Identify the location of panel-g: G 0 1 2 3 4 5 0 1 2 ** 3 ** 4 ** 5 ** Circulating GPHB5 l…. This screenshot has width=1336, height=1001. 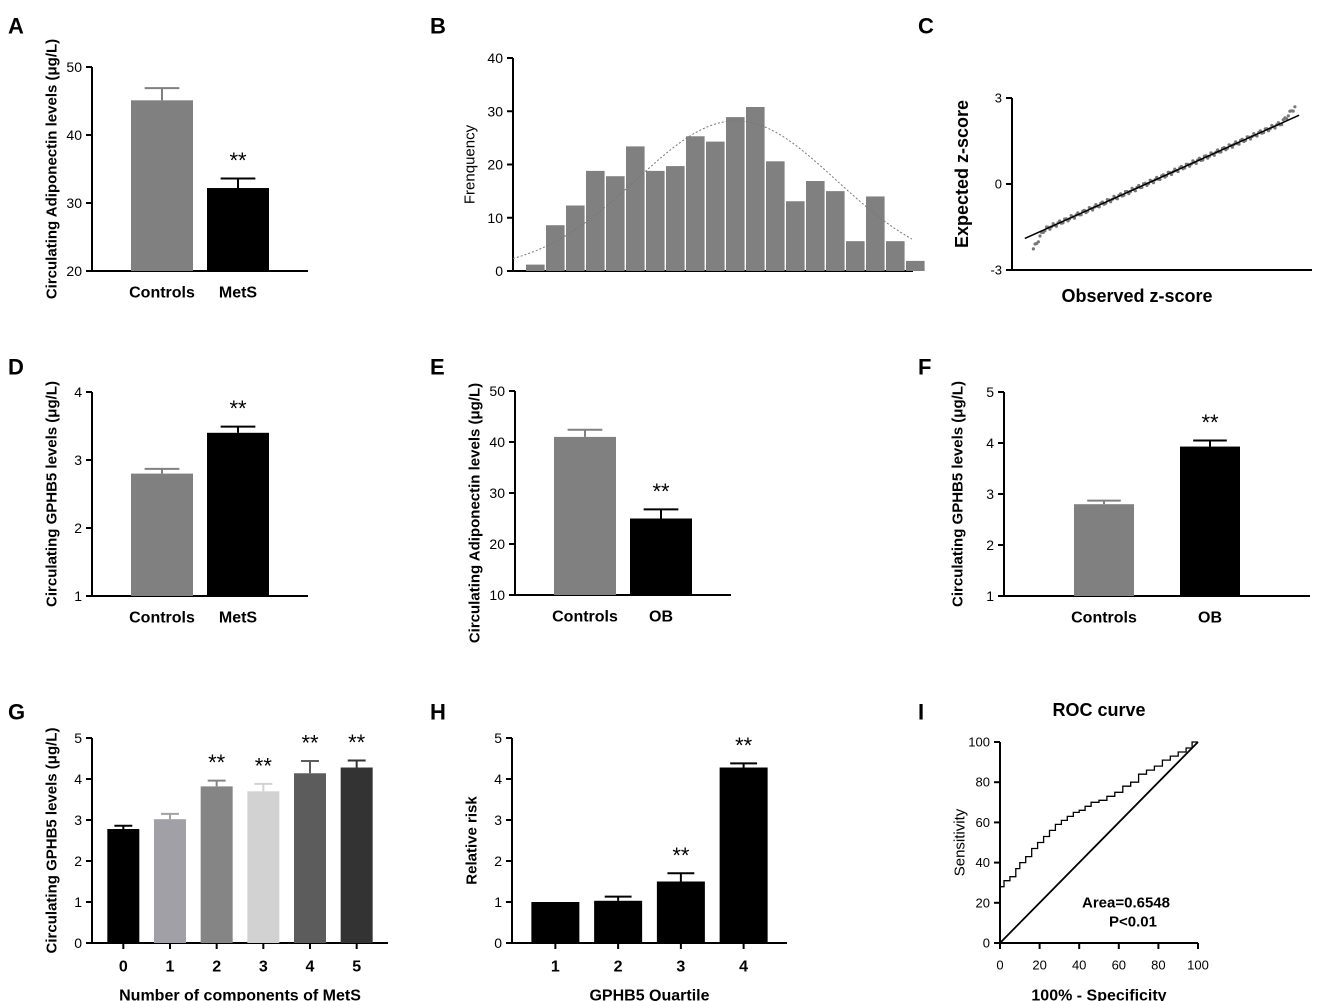
(198, 850).